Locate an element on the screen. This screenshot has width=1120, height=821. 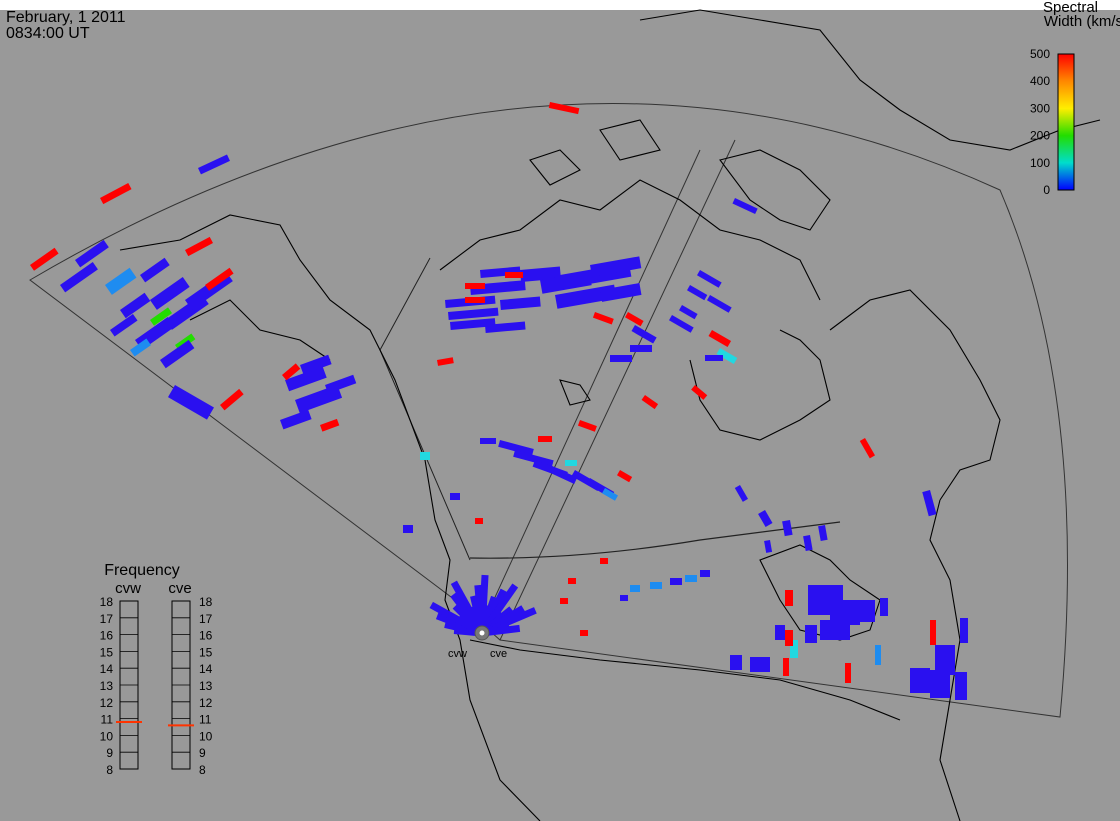
frequency-tick-label-cvw: 9 is located at coordinates (109, 753).